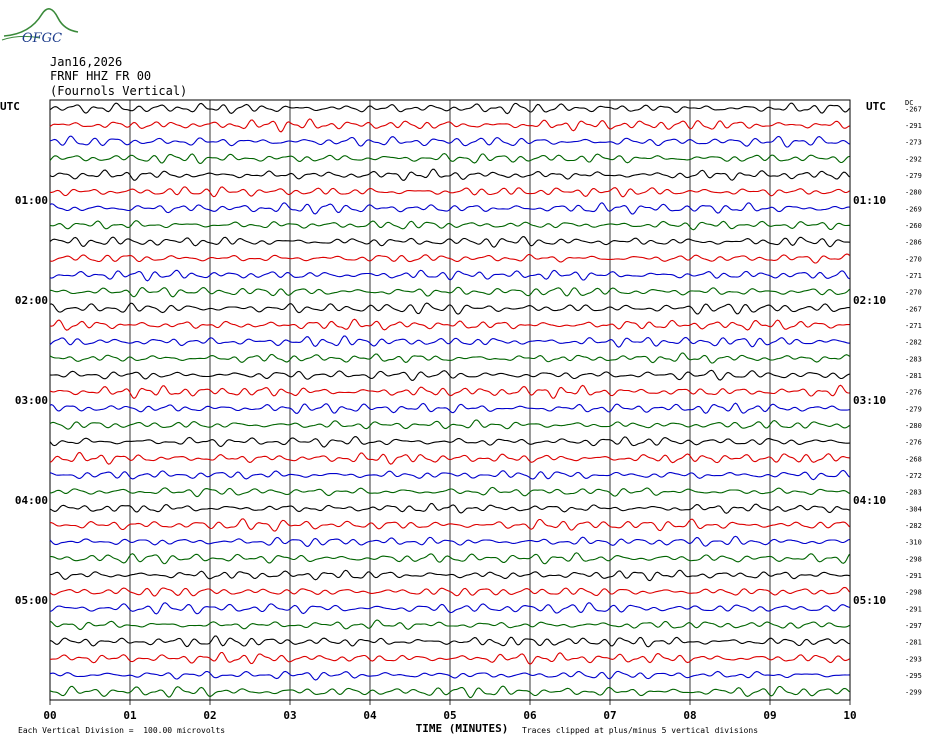  I want to click on left-time-label: 04:00, so click(31, 500).